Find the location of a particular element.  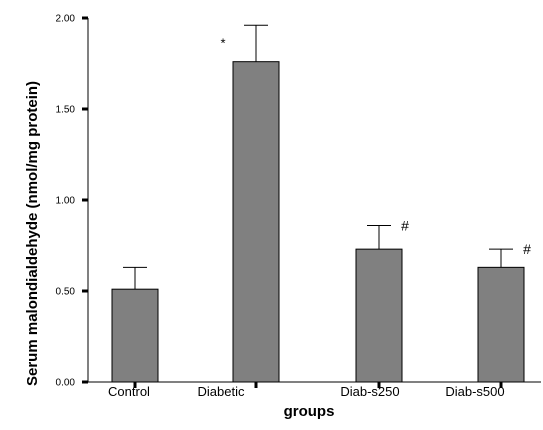

y-tick-label: 0.50 is located at coordinates (66, 292).